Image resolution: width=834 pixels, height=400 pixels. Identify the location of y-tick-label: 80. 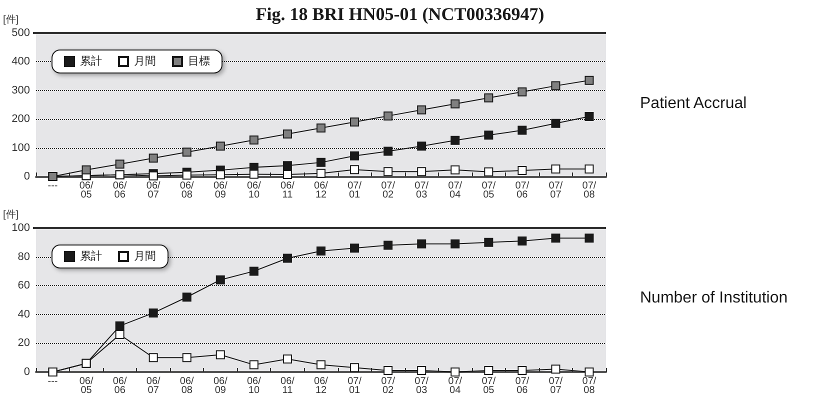
(24, 256).